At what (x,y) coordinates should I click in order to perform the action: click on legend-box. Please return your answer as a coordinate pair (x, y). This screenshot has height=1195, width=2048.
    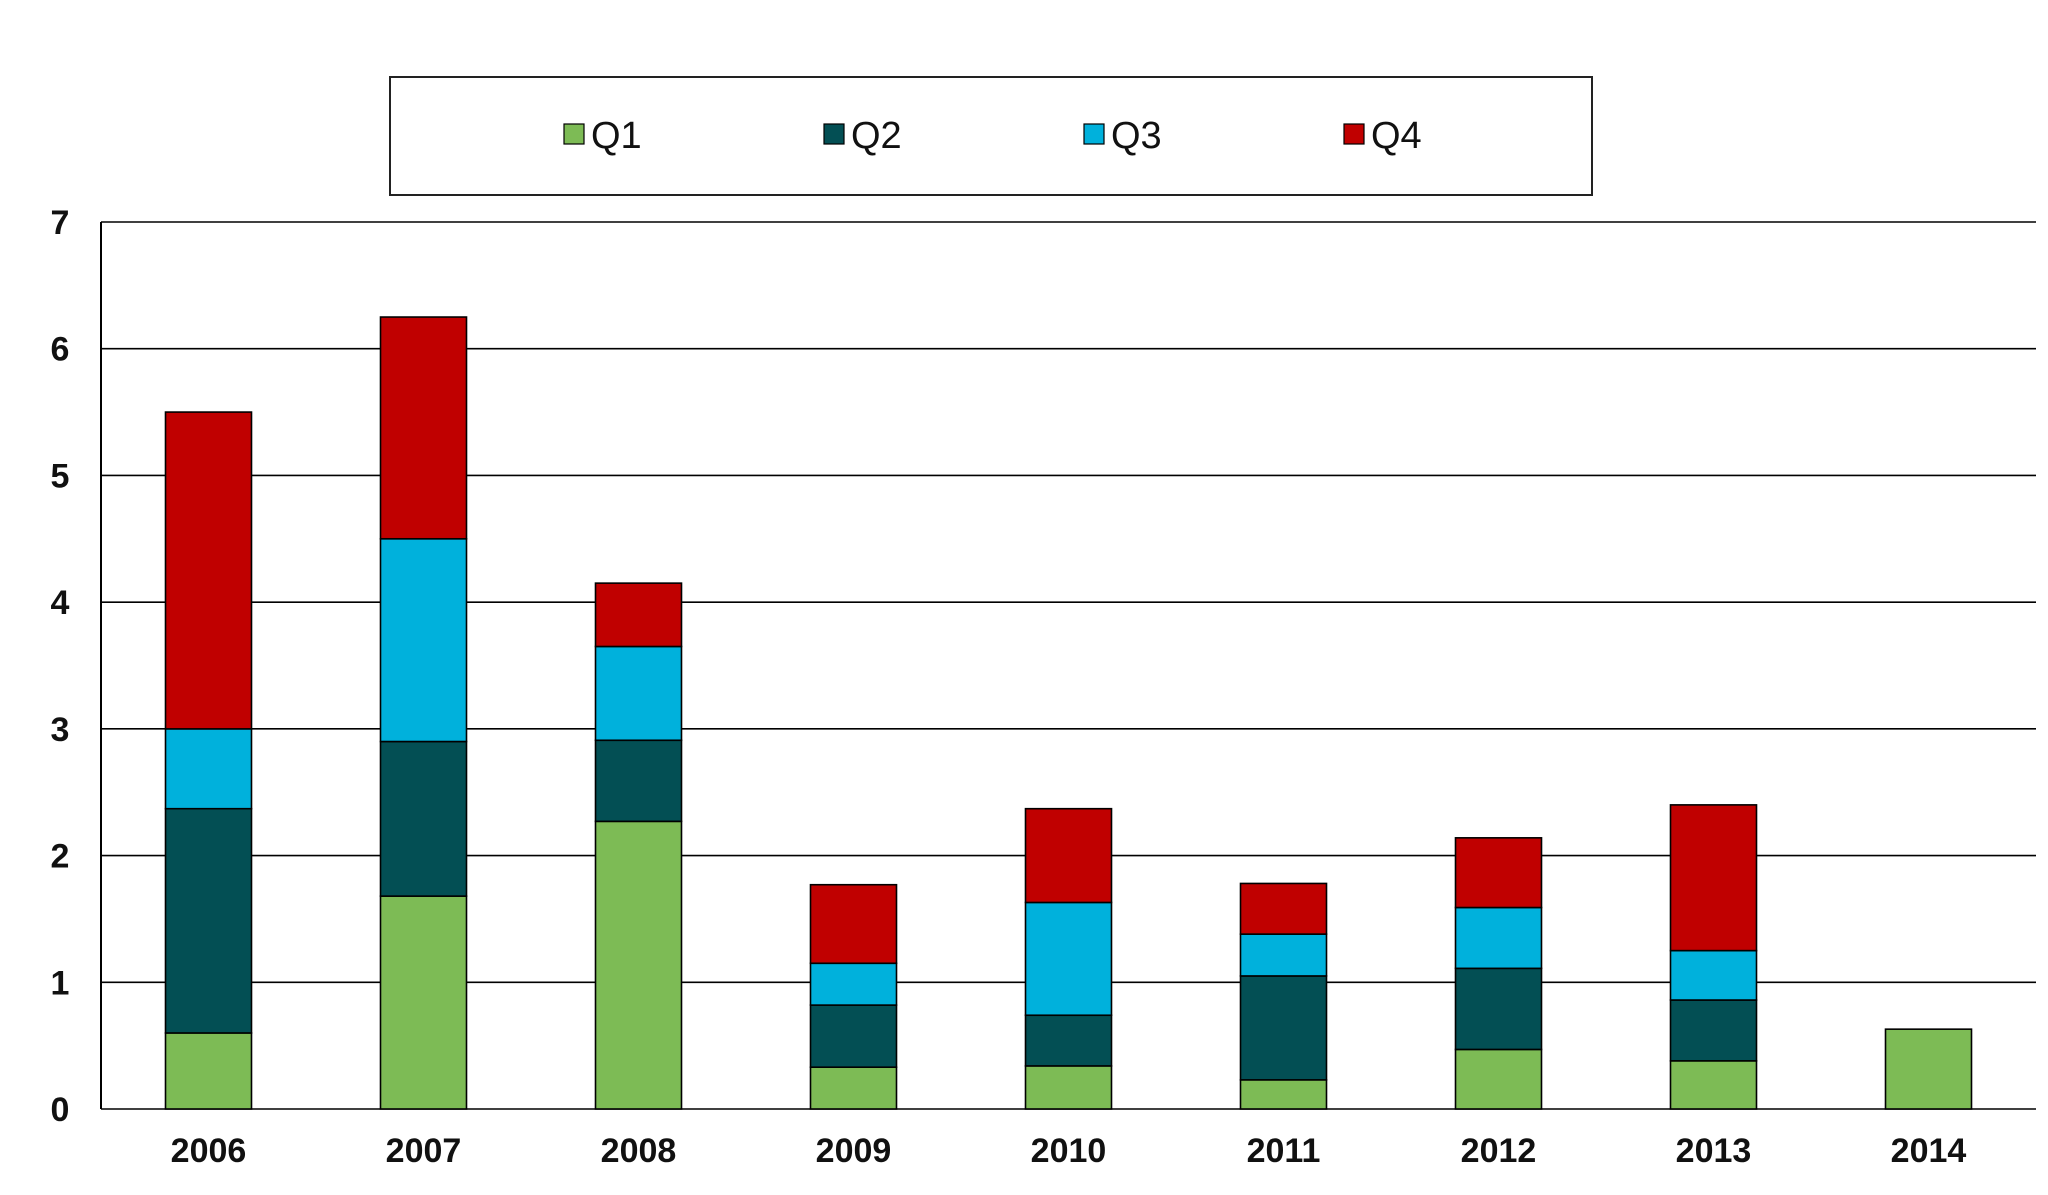
    Looking at the image, I should click on (991, 136).